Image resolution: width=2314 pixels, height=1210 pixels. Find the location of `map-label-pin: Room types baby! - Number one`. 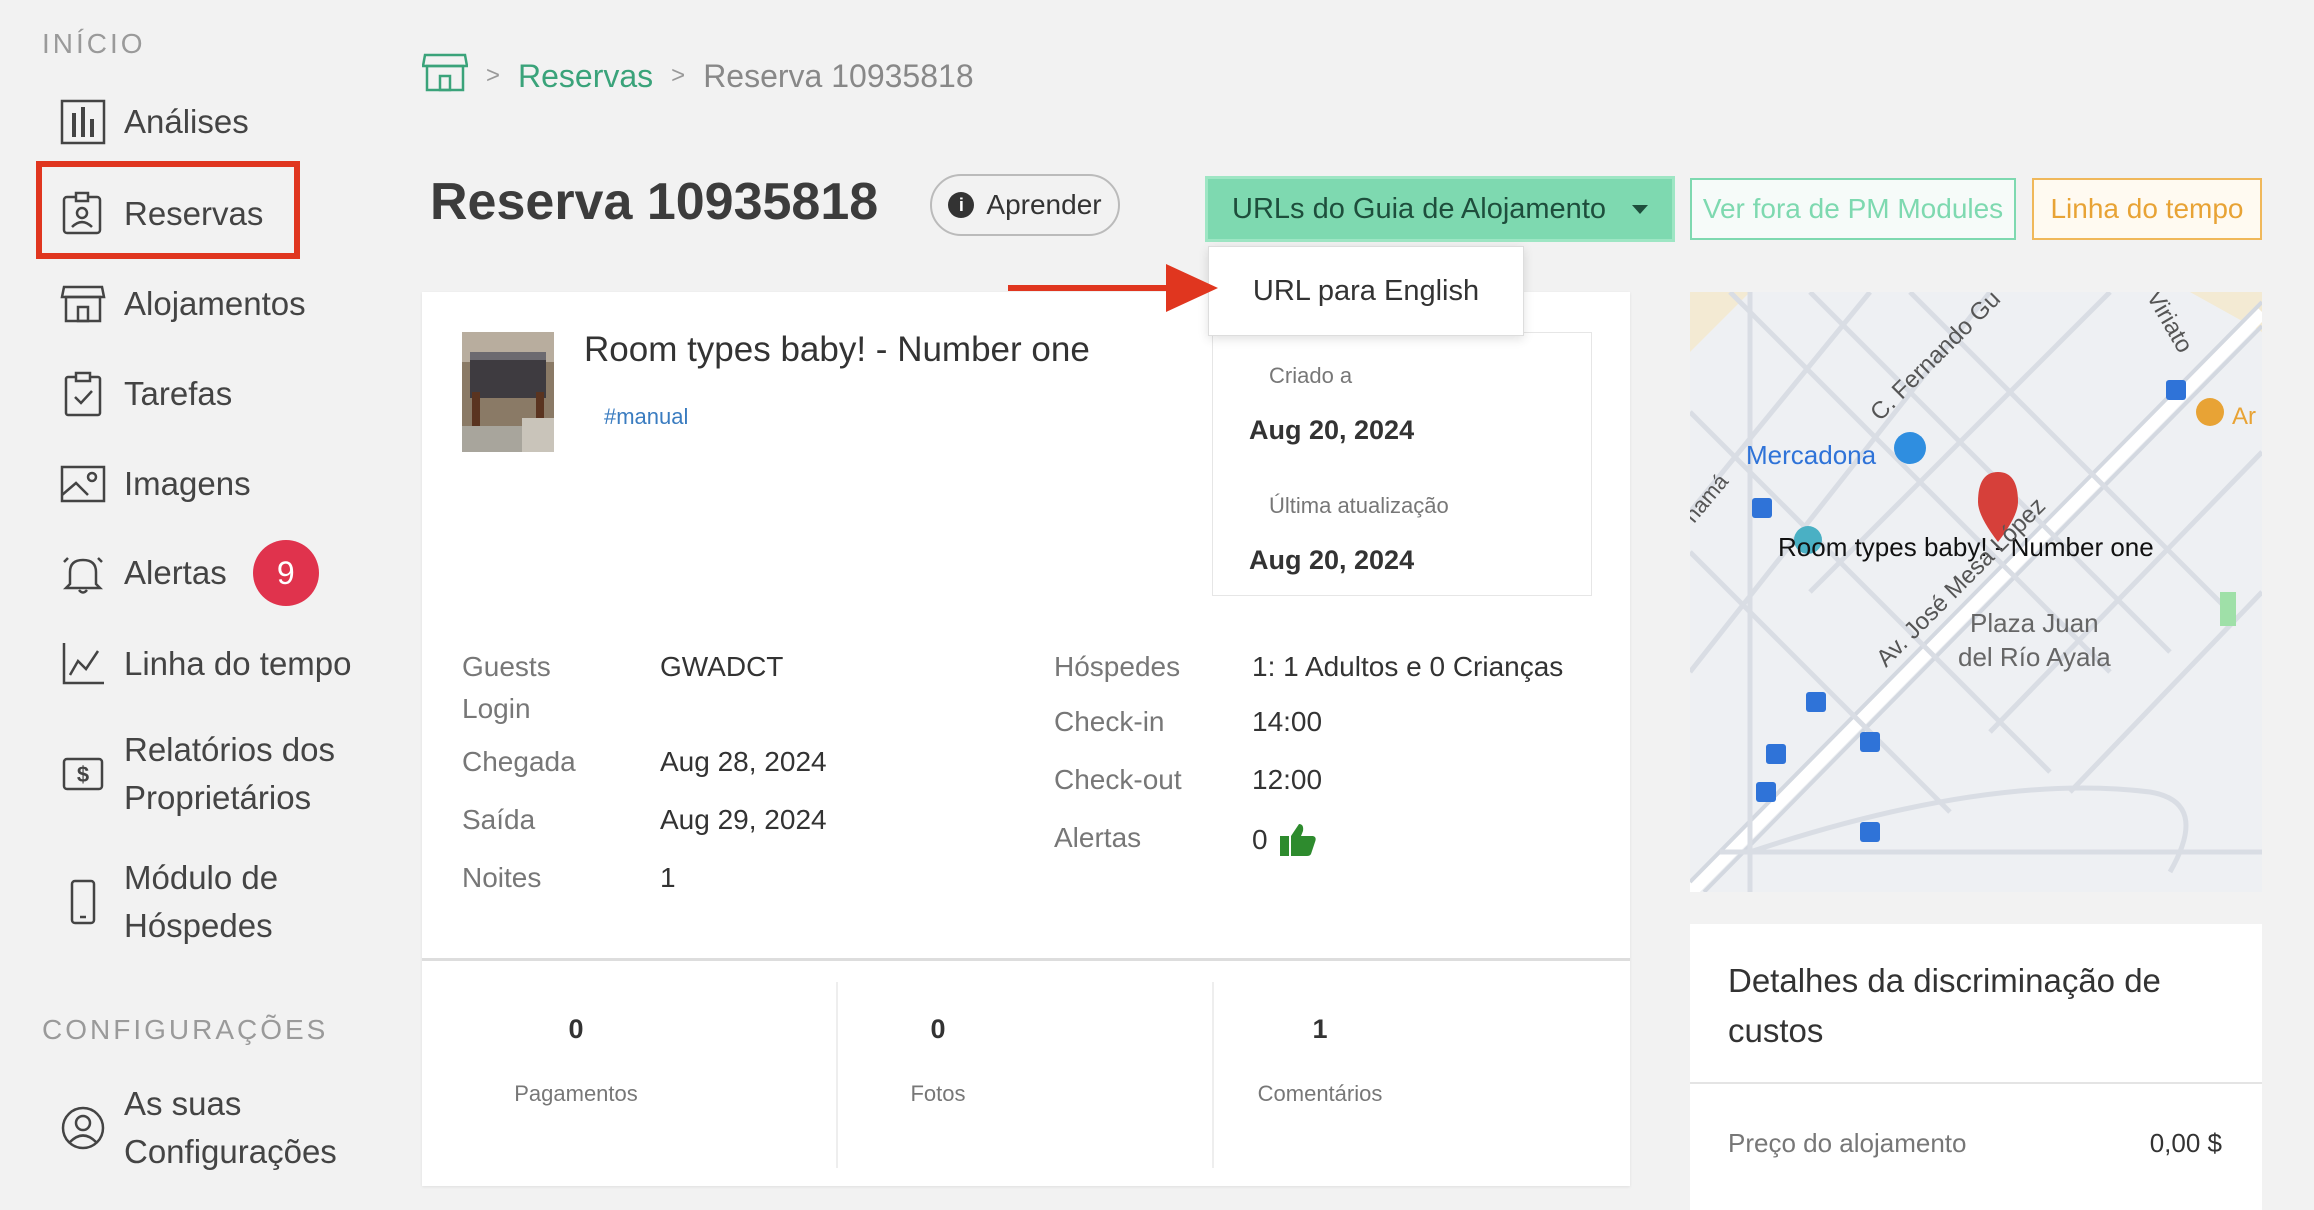

map-label-pin: Room types baby! - Number one is located at coordinates (1966, 547).